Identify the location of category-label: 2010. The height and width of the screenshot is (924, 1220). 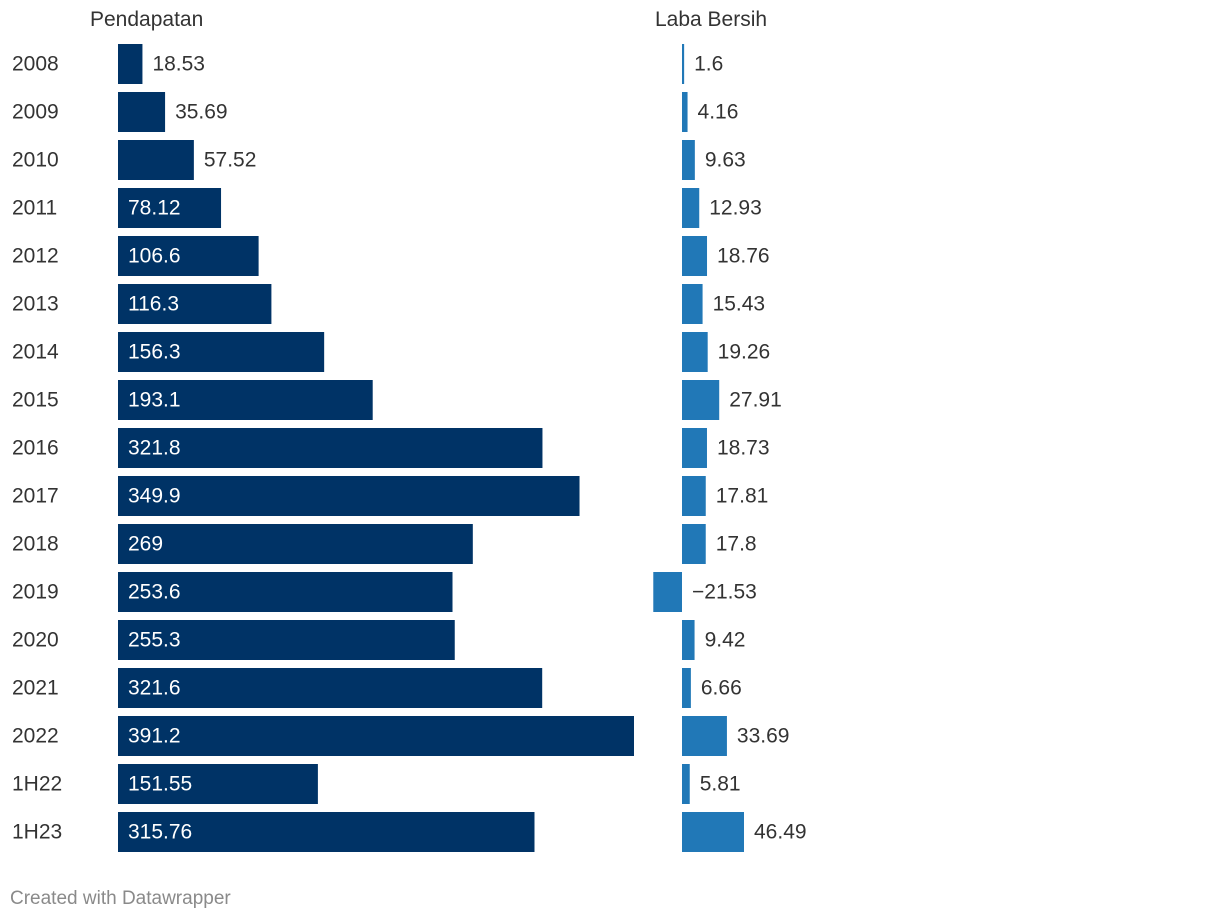
(35, 160).